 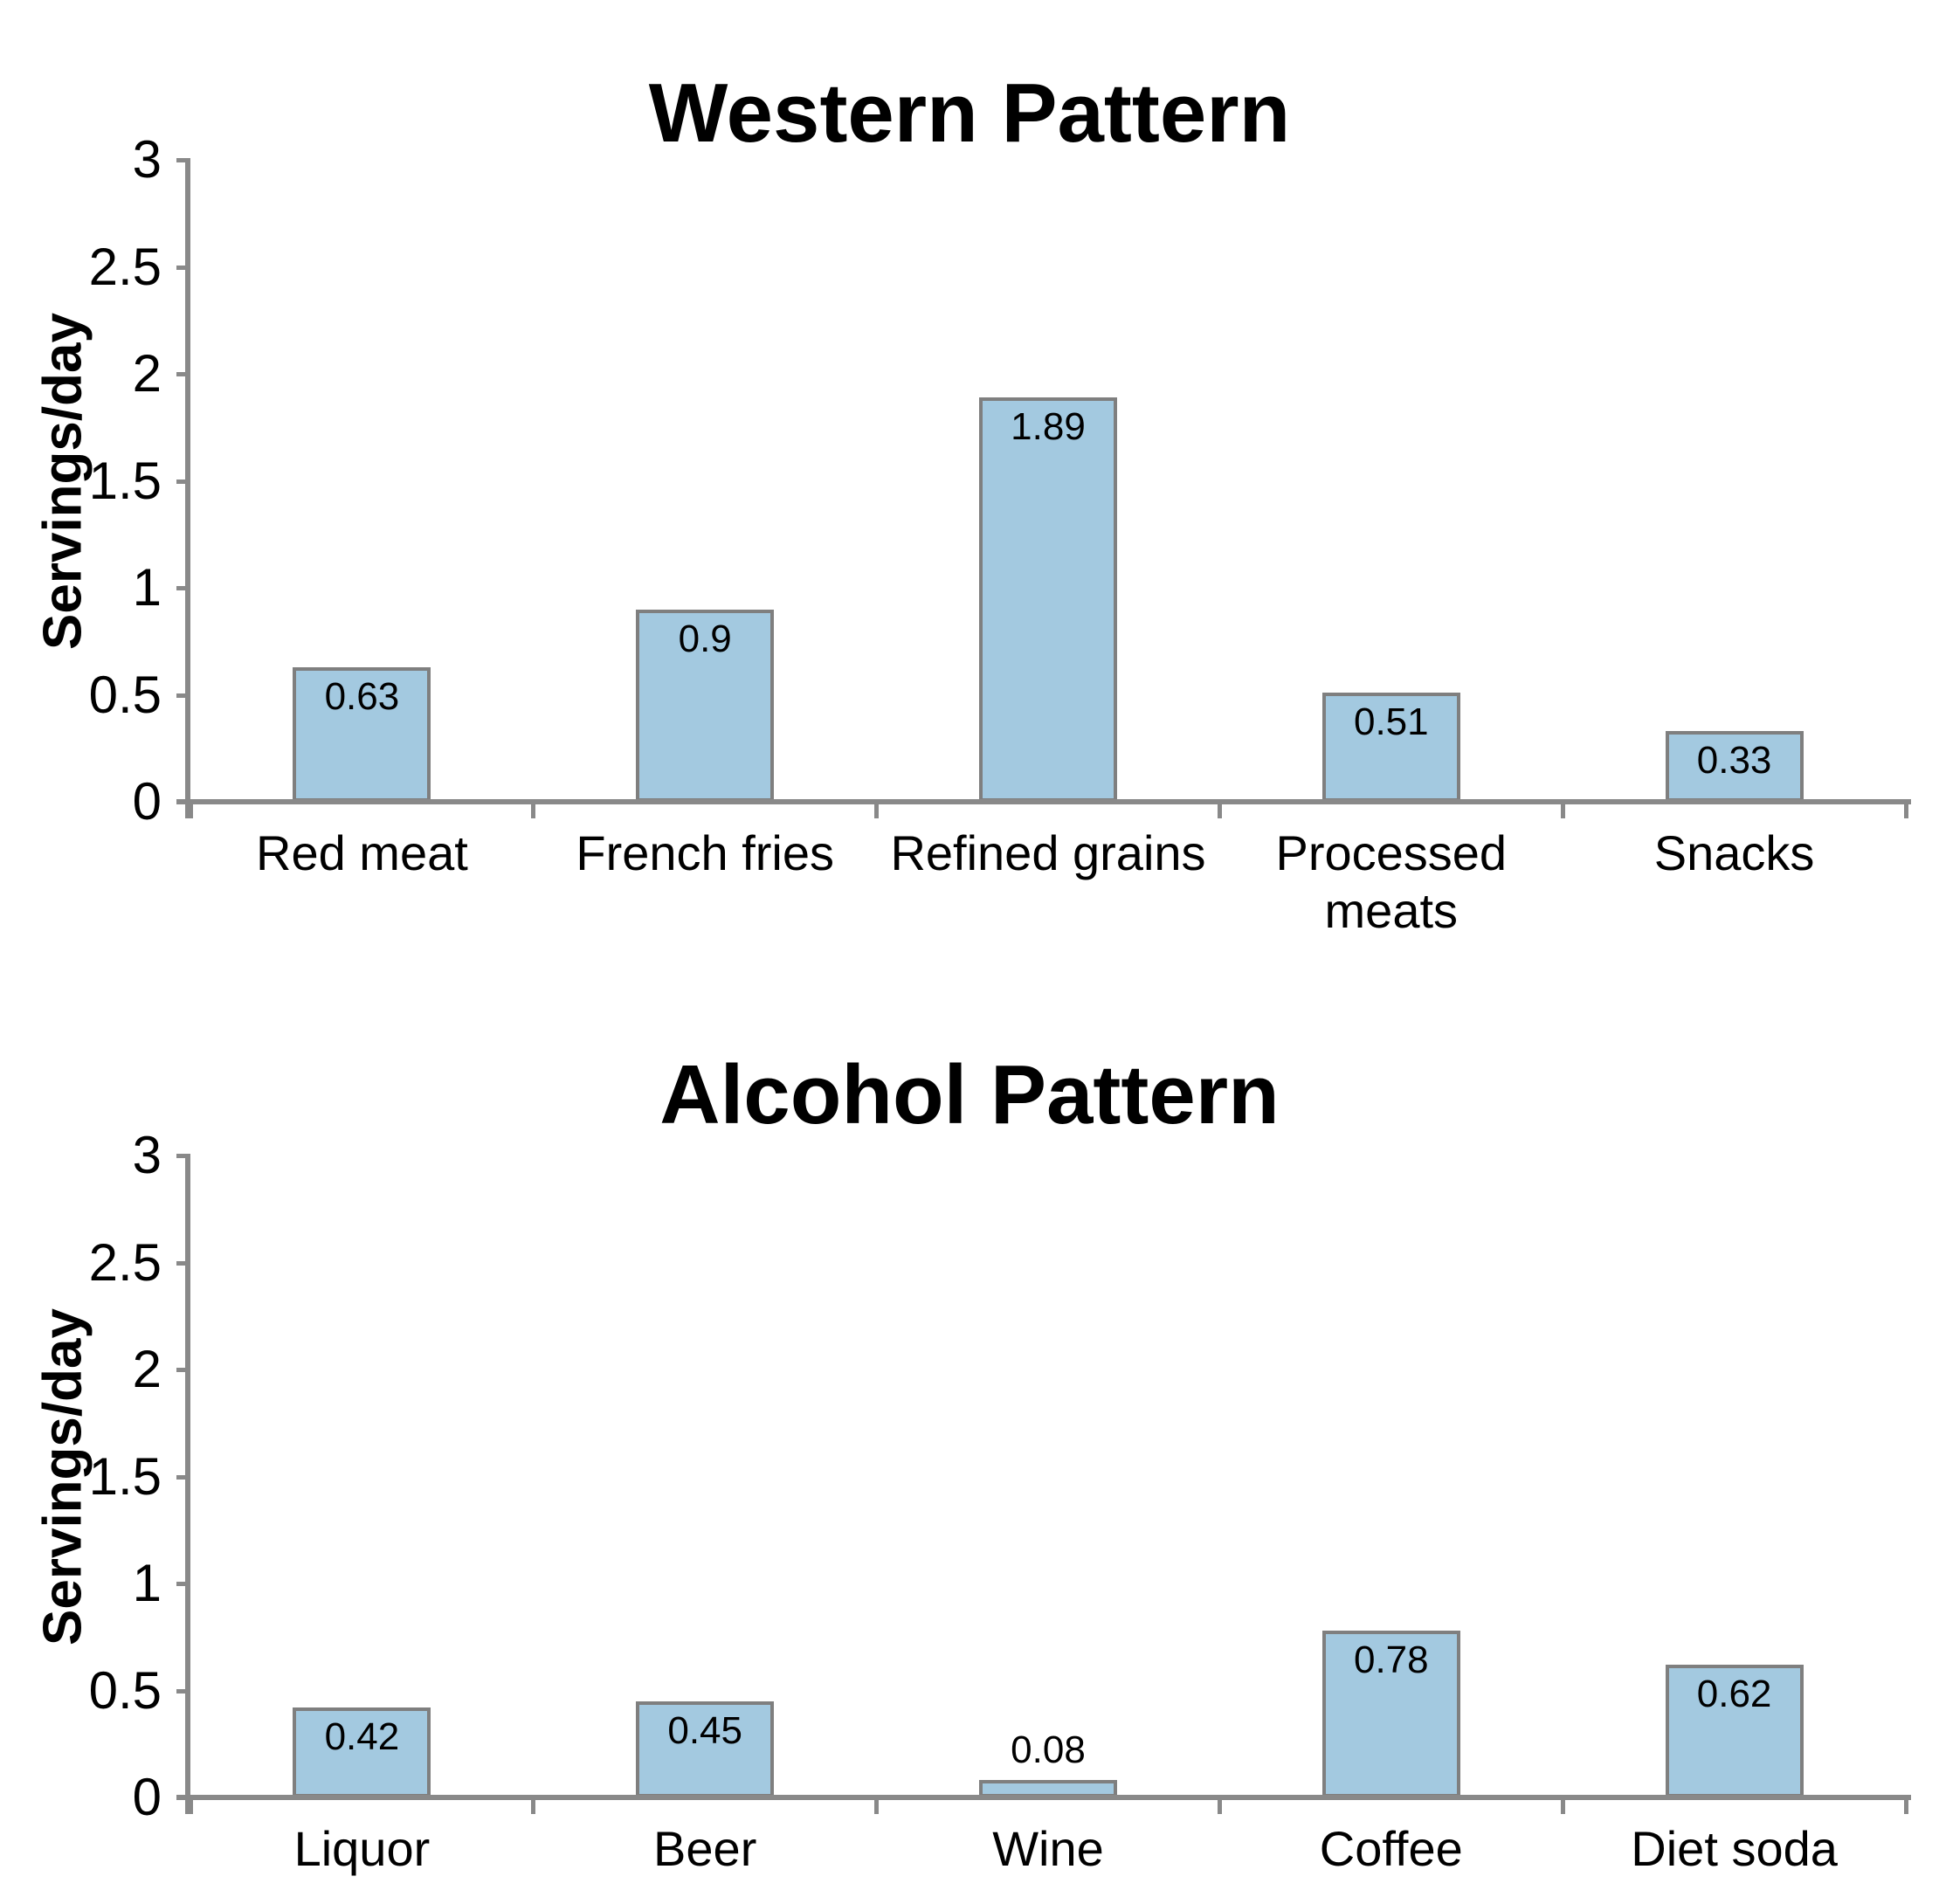 What do you see at coordinates (969, 113) in the screenshot?
I see `chart-title: Western Pattern` at bounding box center [969, 113].